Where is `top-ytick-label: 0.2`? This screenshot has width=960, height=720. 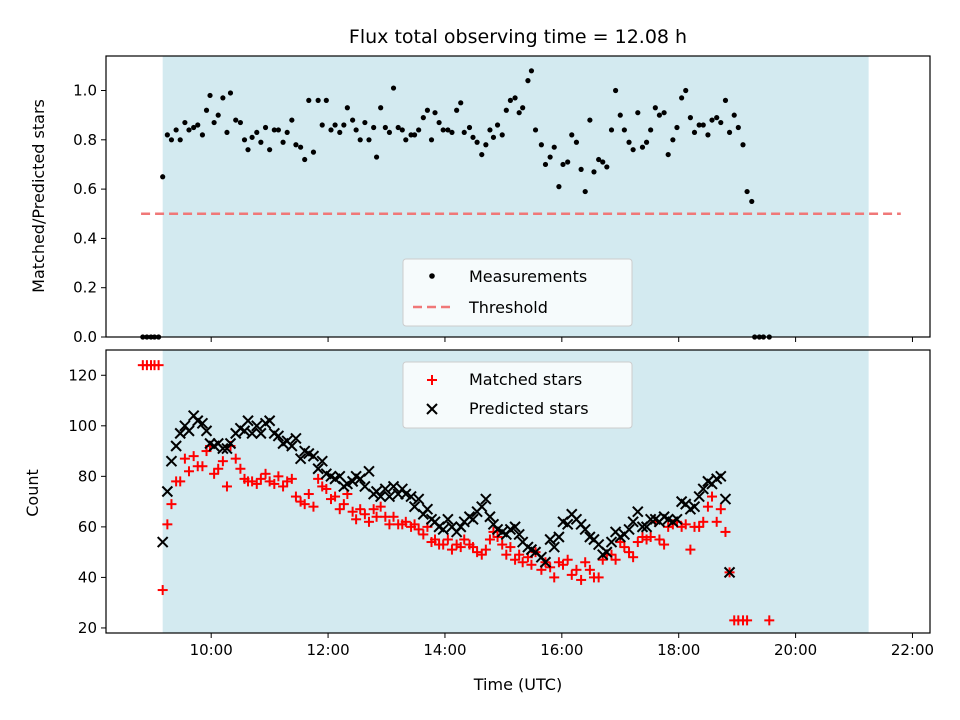
top-ytick-label: 0.2 is located at coordinates (85, 288).